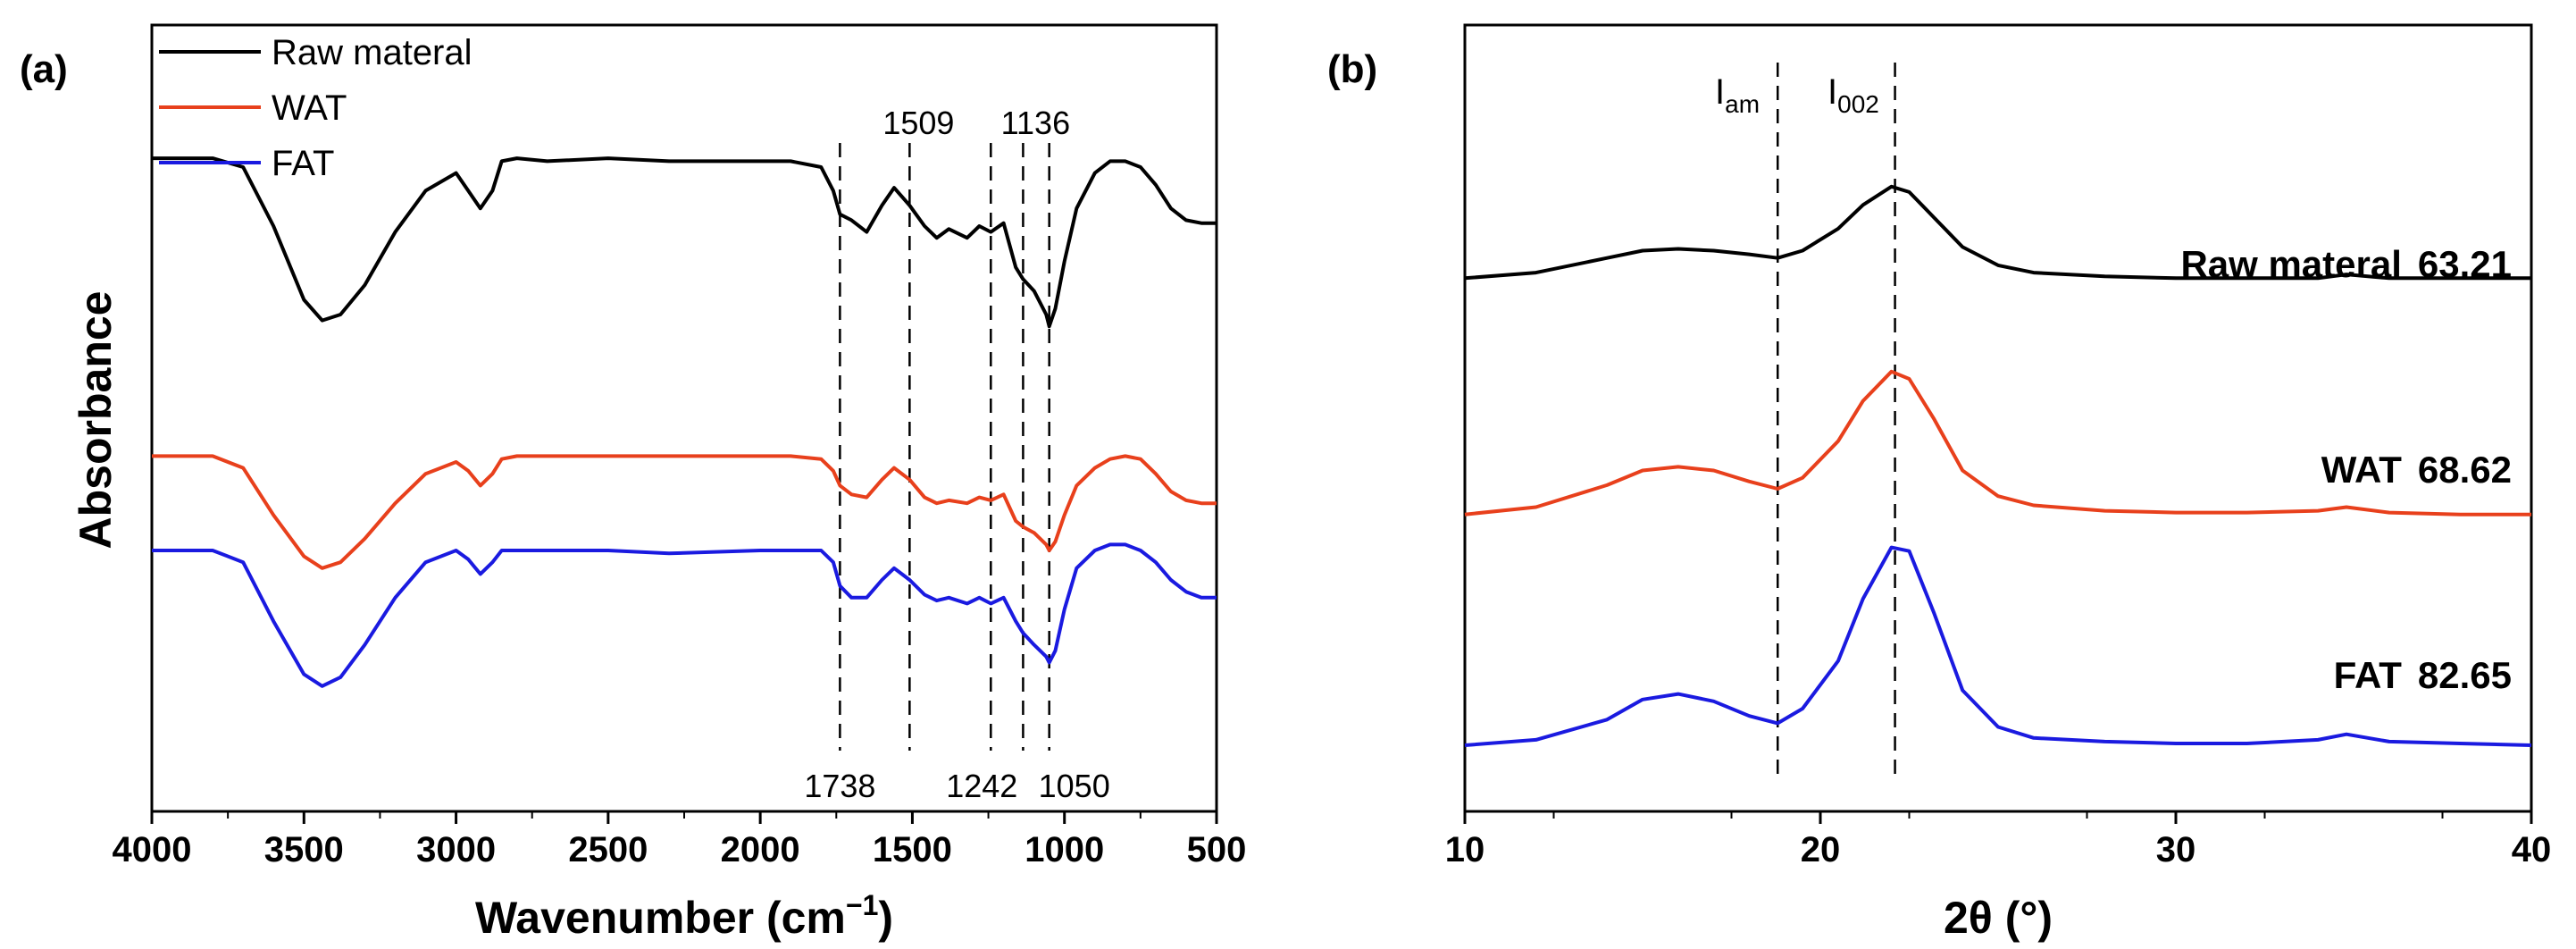  What do you see at coordinates (1465, 849) in the screenshot?
I see `x-tick-label-10: 10` at bounding box center [1465, 849].